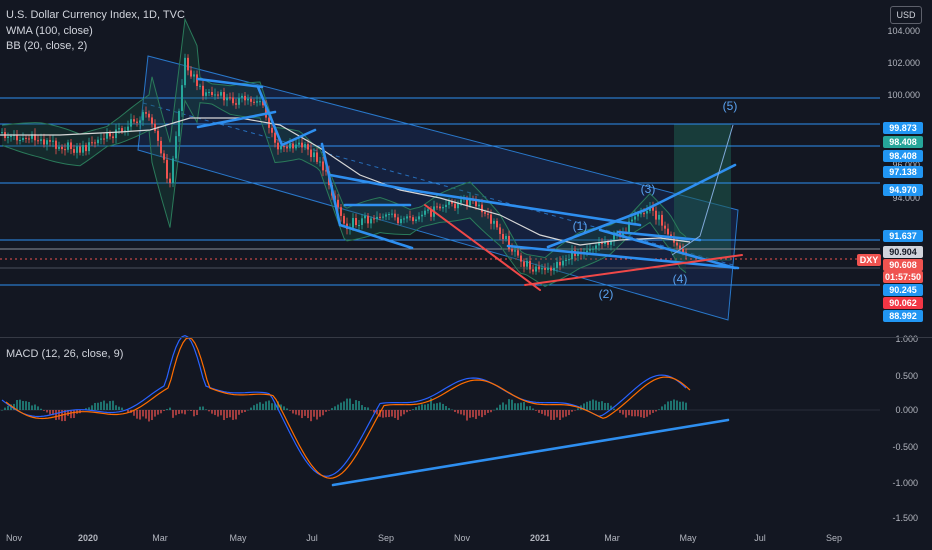 This screenshot has width=932, height=550. I want to click on red-support-line, so click(633, 270).